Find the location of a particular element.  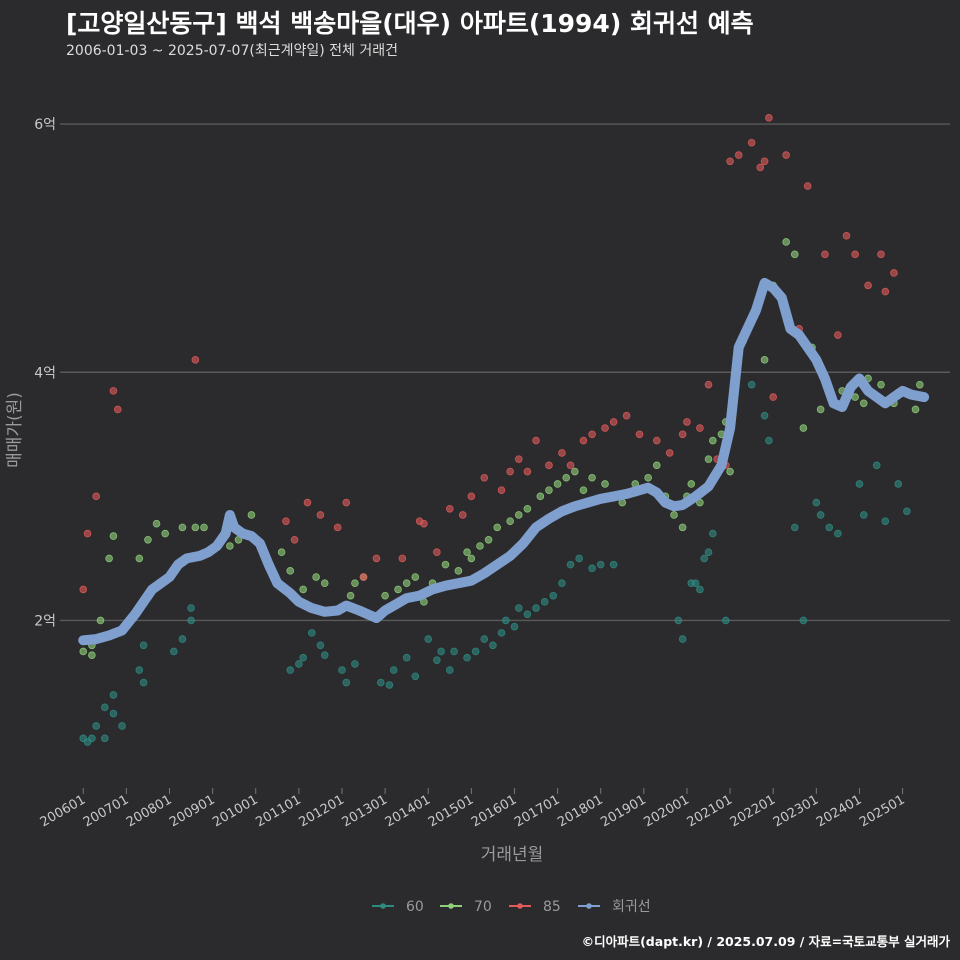

x-tick-label: 202001 is located at coordinates (666, 811).